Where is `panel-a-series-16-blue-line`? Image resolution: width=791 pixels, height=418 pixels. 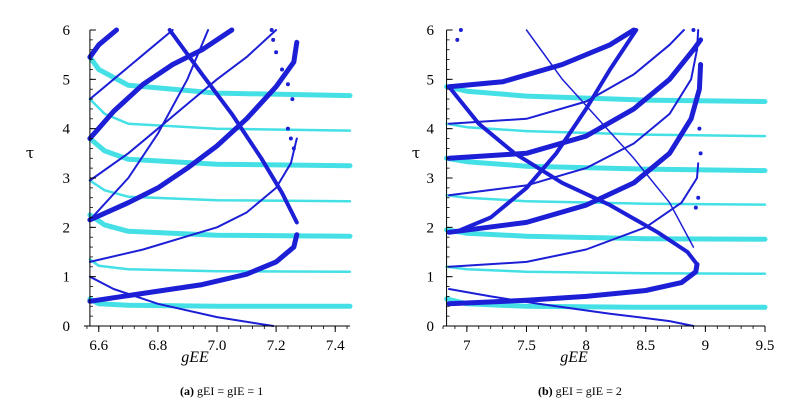
panel-a-series-16-blue-line is located at coordinates (149, 125).